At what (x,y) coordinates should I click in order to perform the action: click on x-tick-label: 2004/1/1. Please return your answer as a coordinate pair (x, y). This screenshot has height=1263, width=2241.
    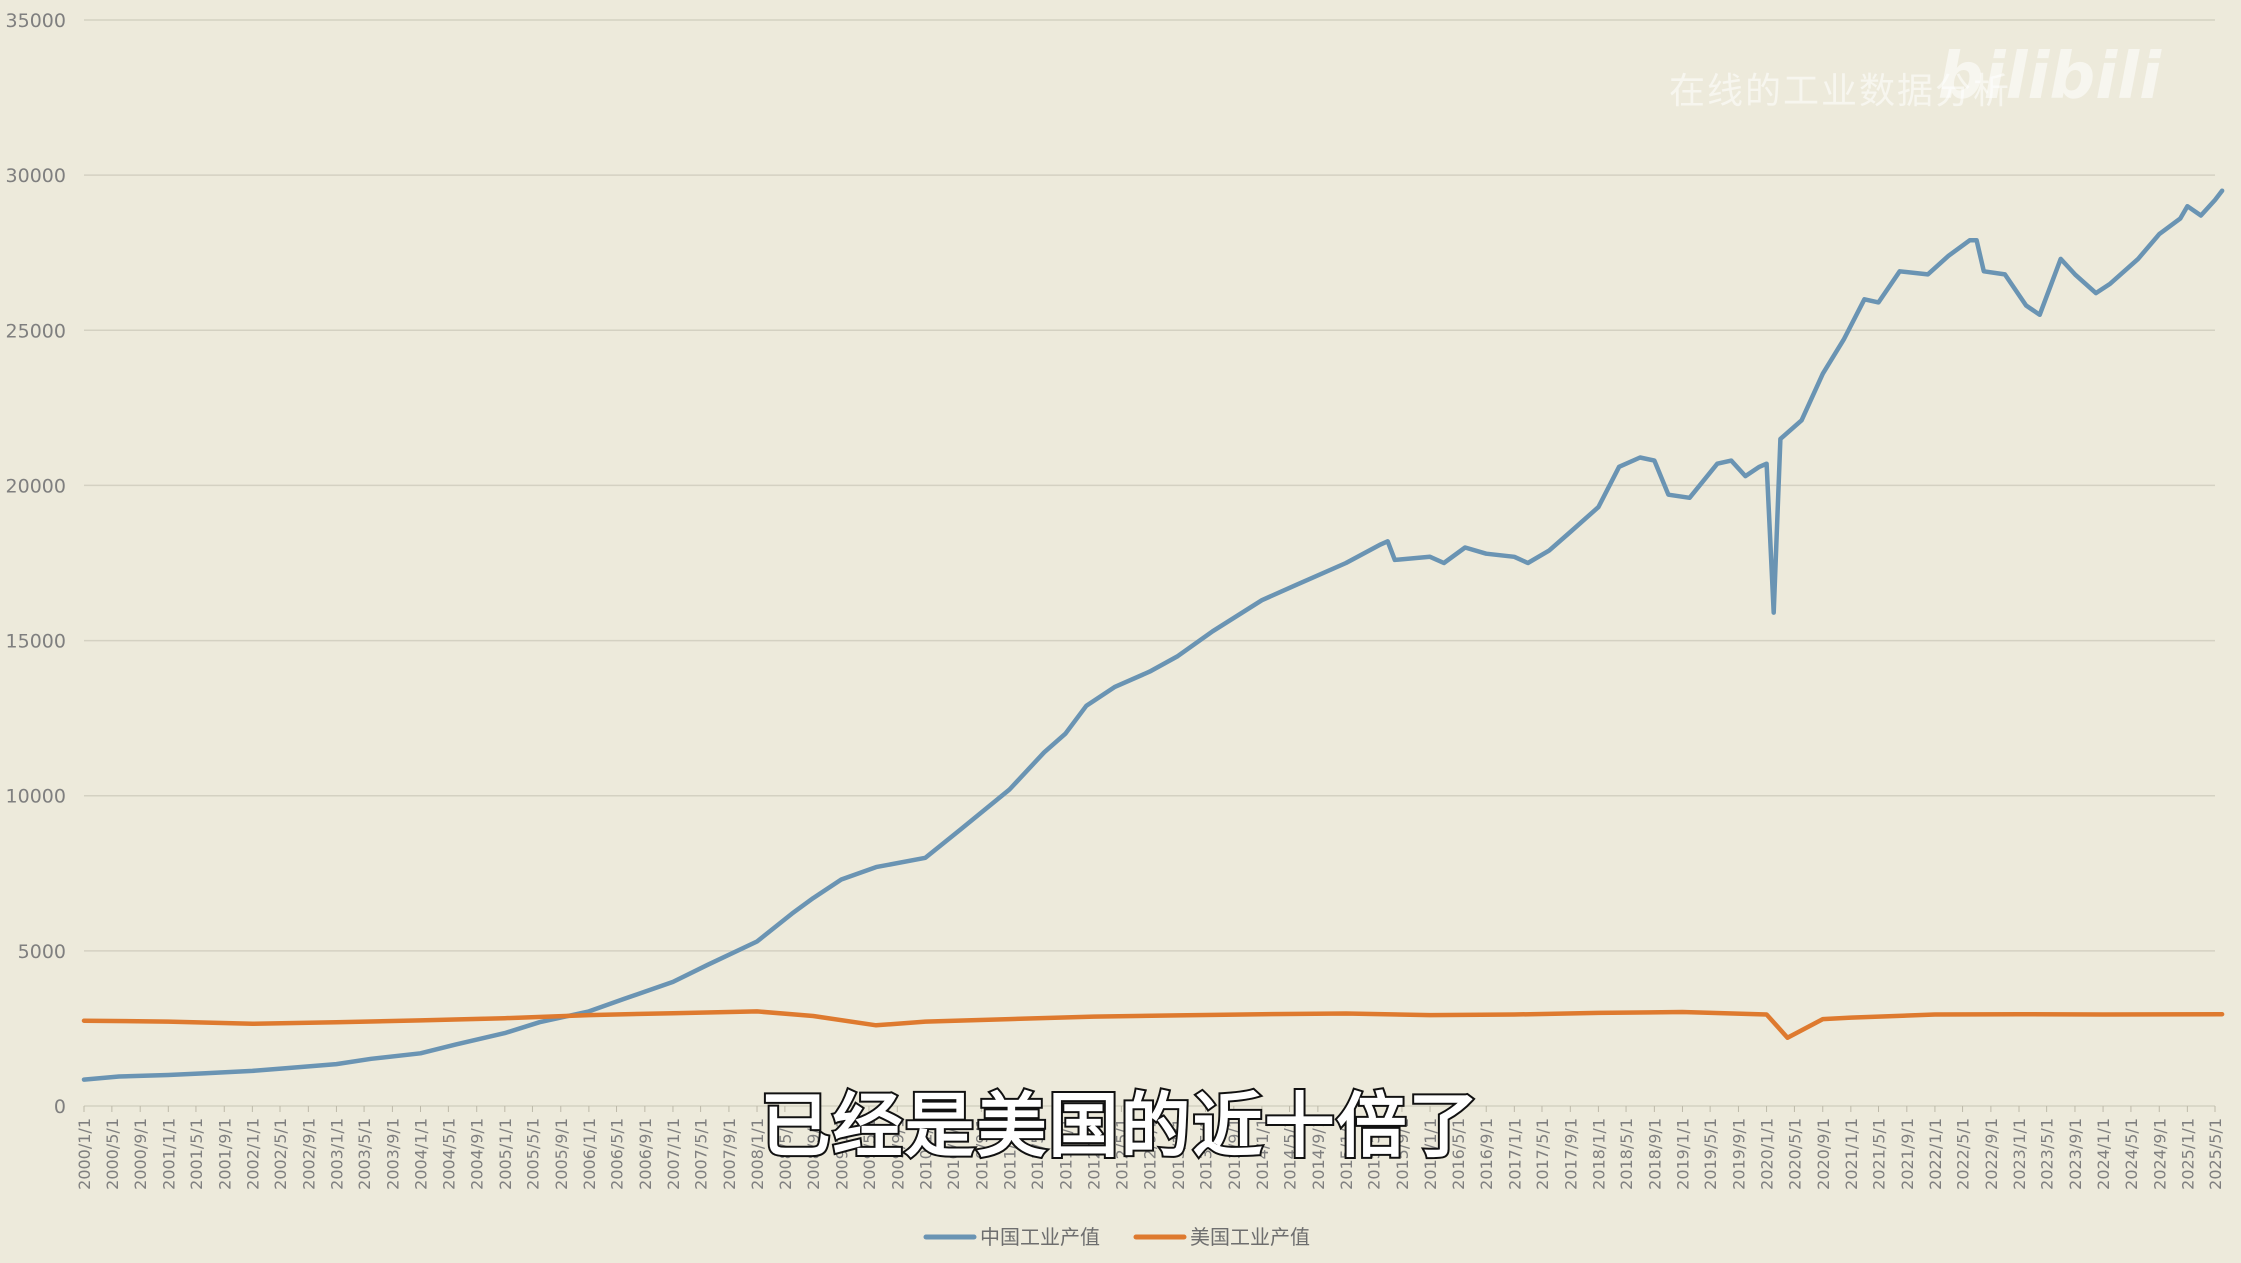
    Looking at the image, I should click on (421, 1154).